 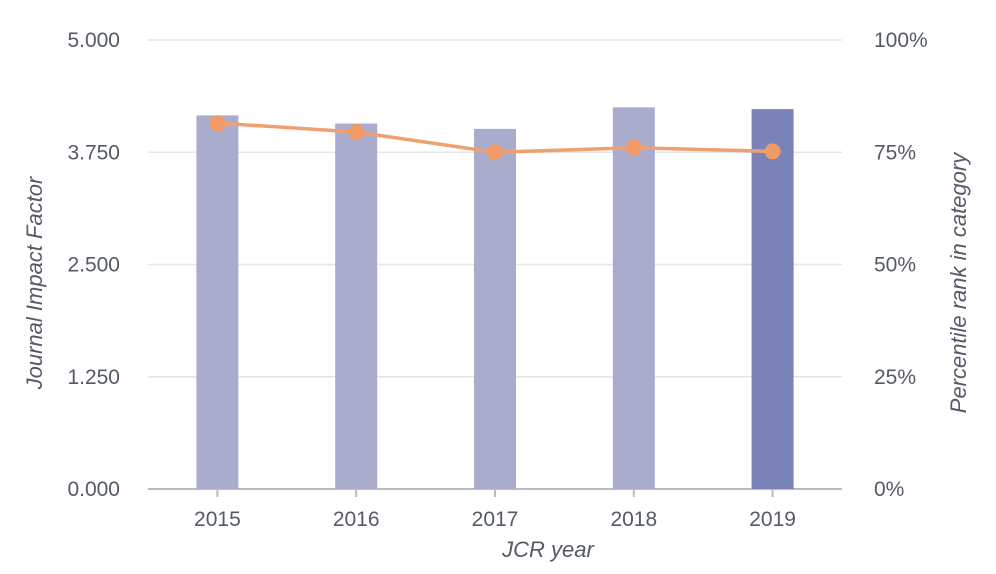 I want to click on right-tick-label: 25%, so click(x=895, y=377).